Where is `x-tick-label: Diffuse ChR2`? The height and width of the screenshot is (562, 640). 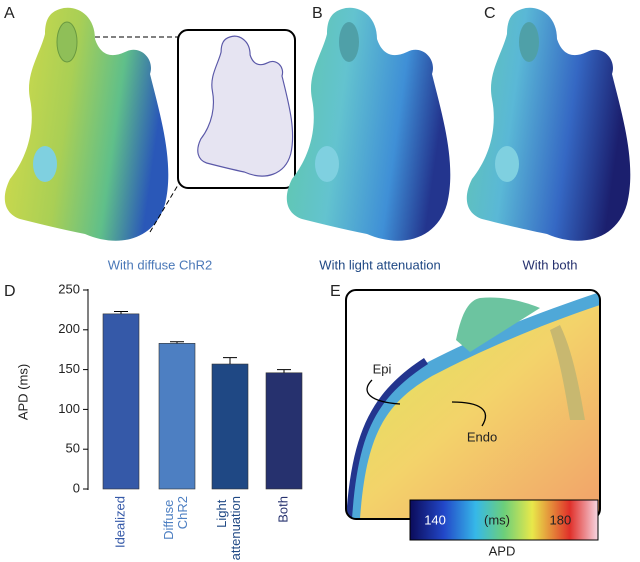
x-tick-label: Diffuse ChR2 is located at coordinates (175, 518).